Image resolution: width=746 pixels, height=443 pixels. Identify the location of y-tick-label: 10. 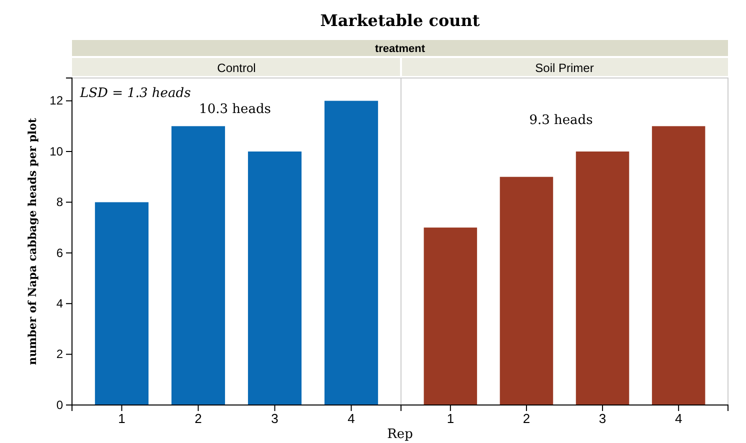
(57, 151).